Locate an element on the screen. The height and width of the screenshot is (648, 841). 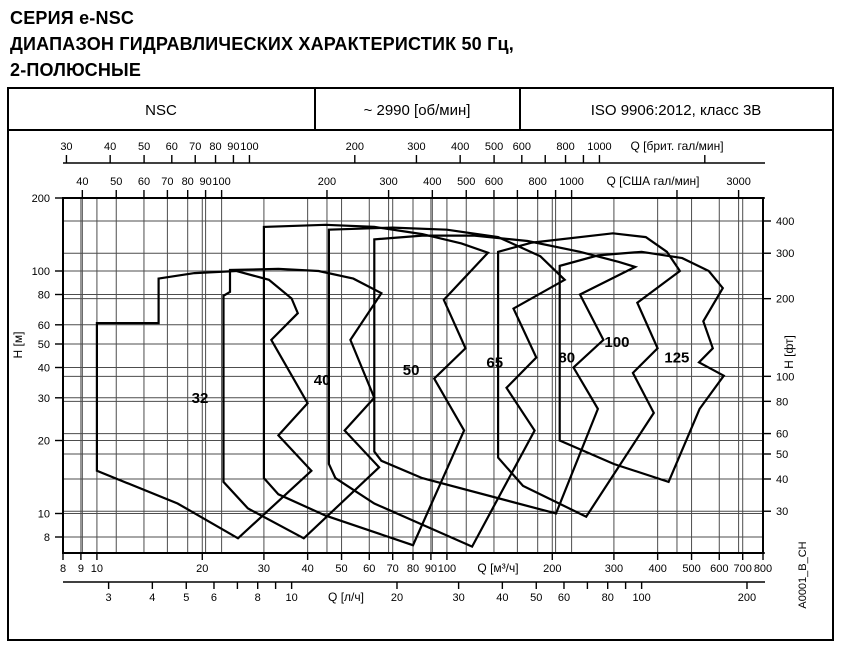
axis-left-ticklabel-40: 40 is located at coordinates (44, 369).